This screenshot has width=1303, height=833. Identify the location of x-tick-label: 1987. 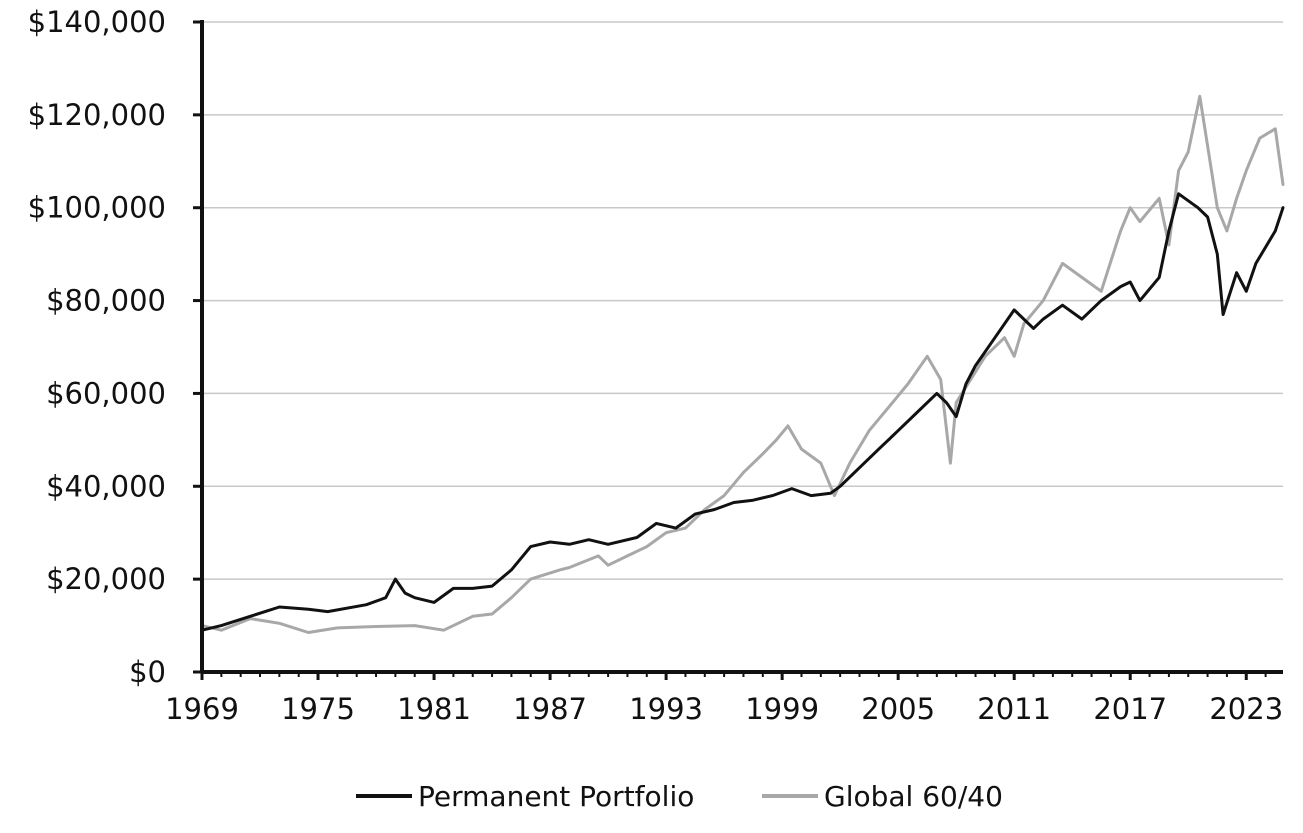
(550, 709).